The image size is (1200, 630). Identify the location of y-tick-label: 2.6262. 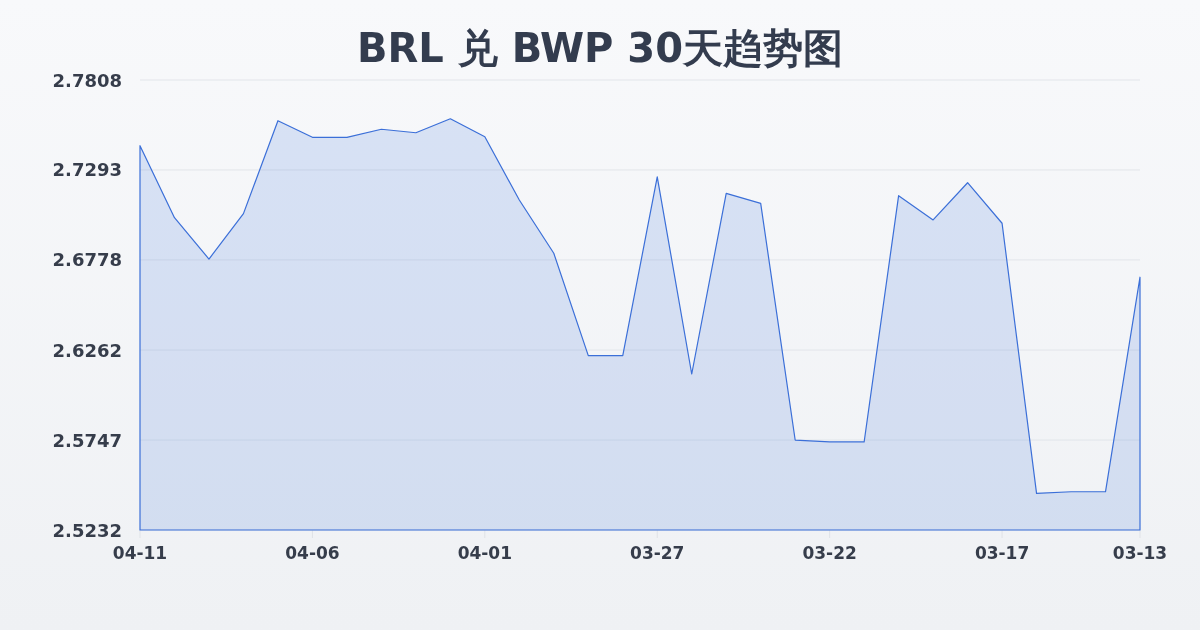
(87, 350).